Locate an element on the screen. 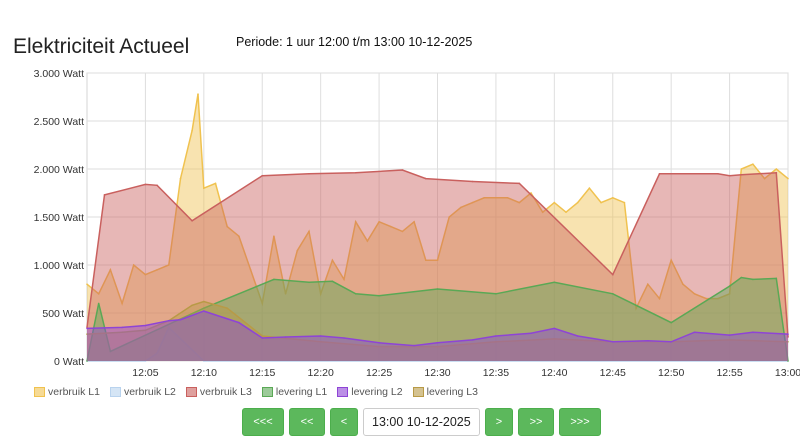 This screenshot has width=800, height=445. back-button: < is located at coordinates (344, 422).